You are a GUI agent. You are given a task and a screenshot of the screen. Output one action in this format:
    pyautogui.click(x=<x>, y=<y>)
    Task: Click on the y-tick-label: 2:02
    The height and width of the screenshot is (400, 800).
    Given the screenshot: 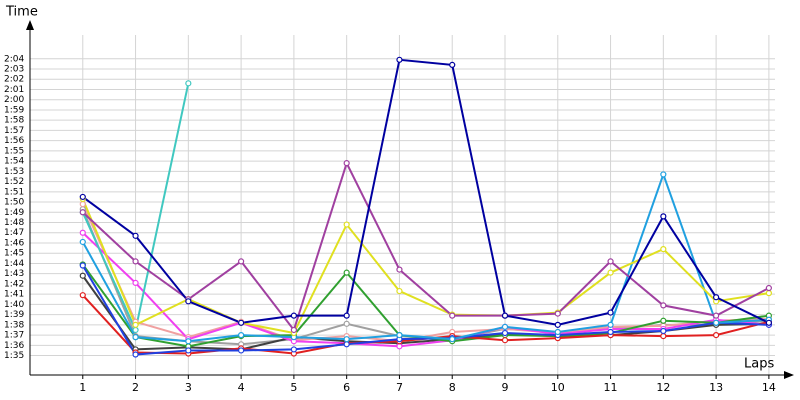 What is the action you would take?
    pyautogui.click(x=14, y=80)
    